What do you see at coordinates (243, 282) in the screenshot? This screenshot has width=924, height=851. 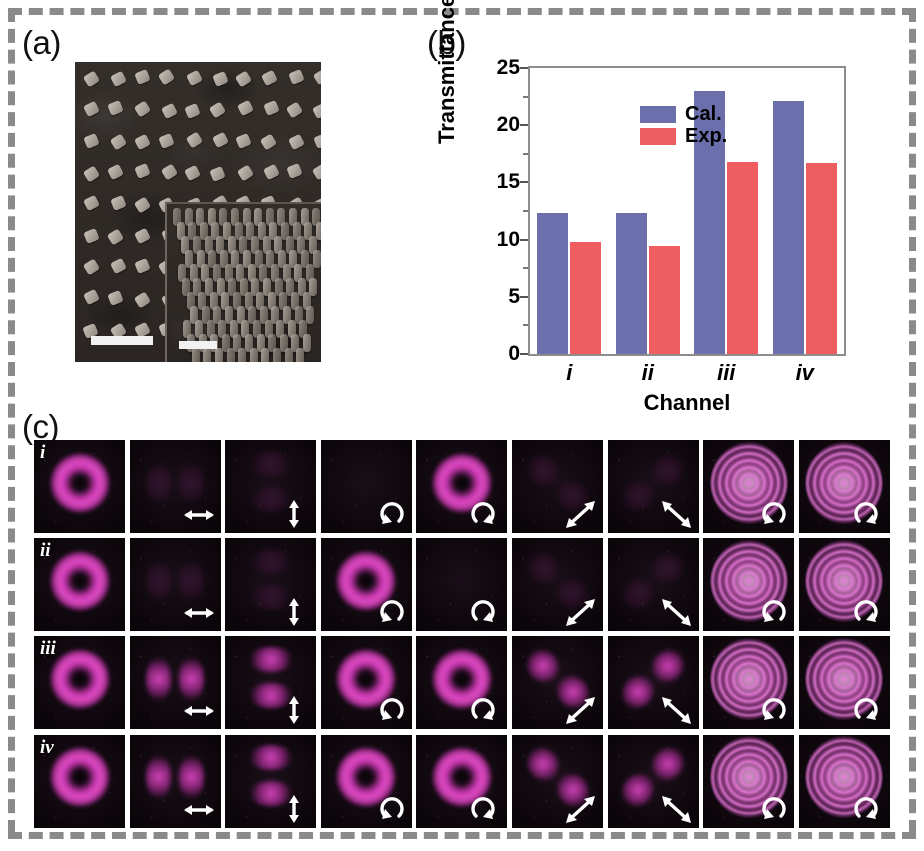 I see `sem-inset-tilted-view` at bounding box center [243, 282].